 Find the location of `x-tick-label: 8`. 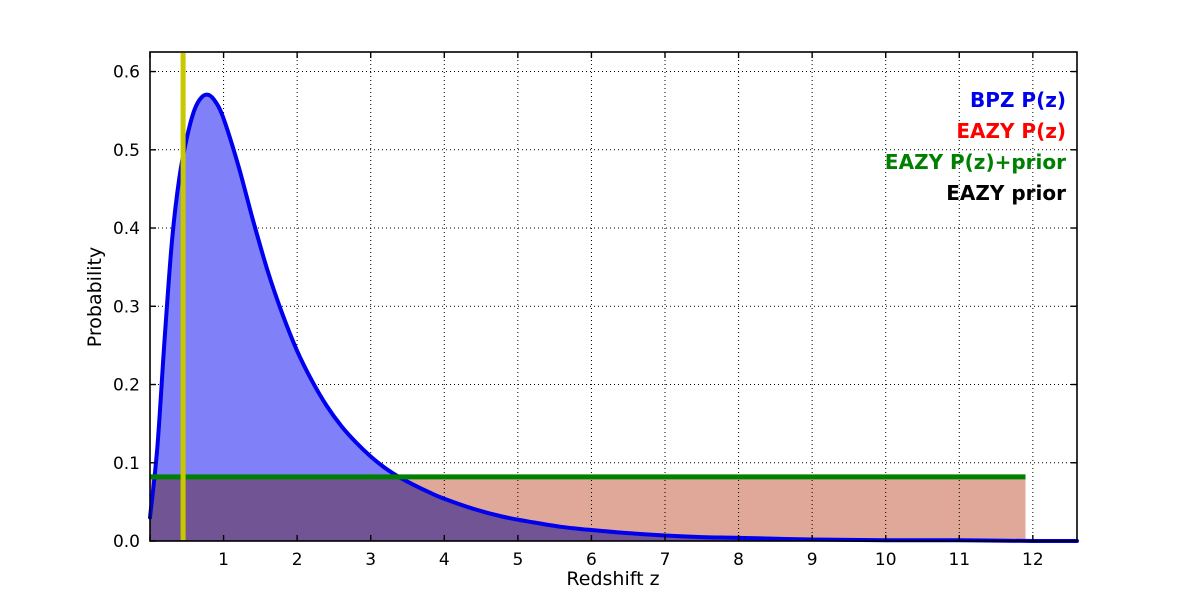

x-tick-label: 8 is located at coordinates (738, 560).